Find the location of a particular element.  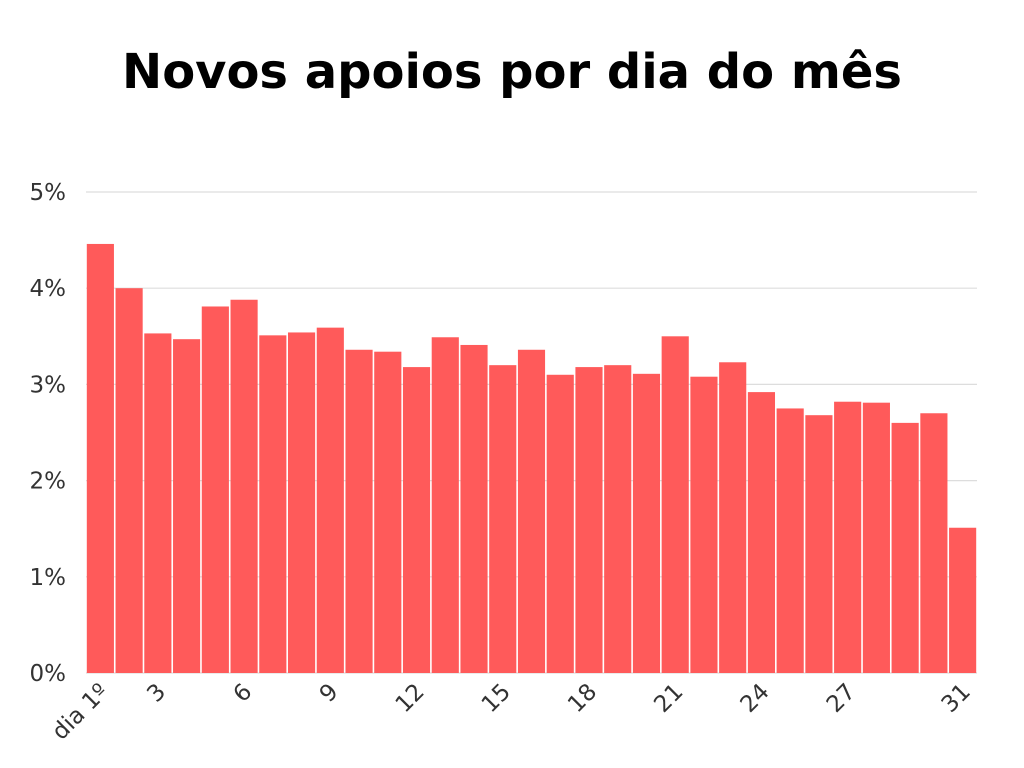

x-tick-label: 12 is located at coordinates (410, 698).